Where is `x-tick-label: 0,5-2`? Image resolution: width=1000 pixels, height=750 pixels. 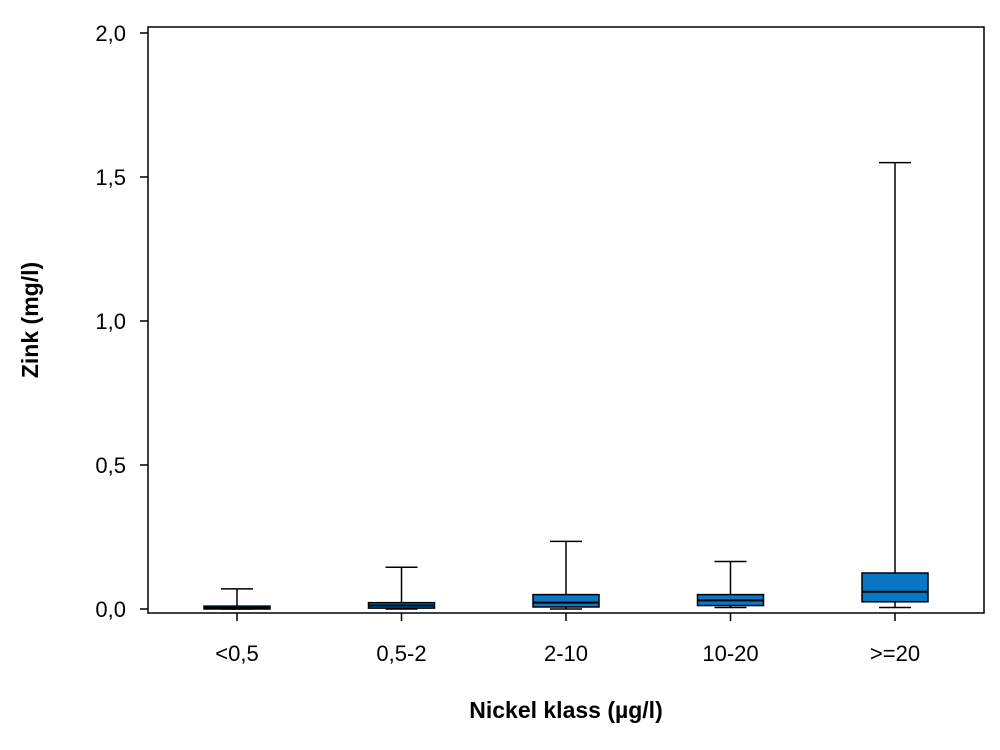
x-tick-label: 0,5-2 is located at coordinates (401, 653).